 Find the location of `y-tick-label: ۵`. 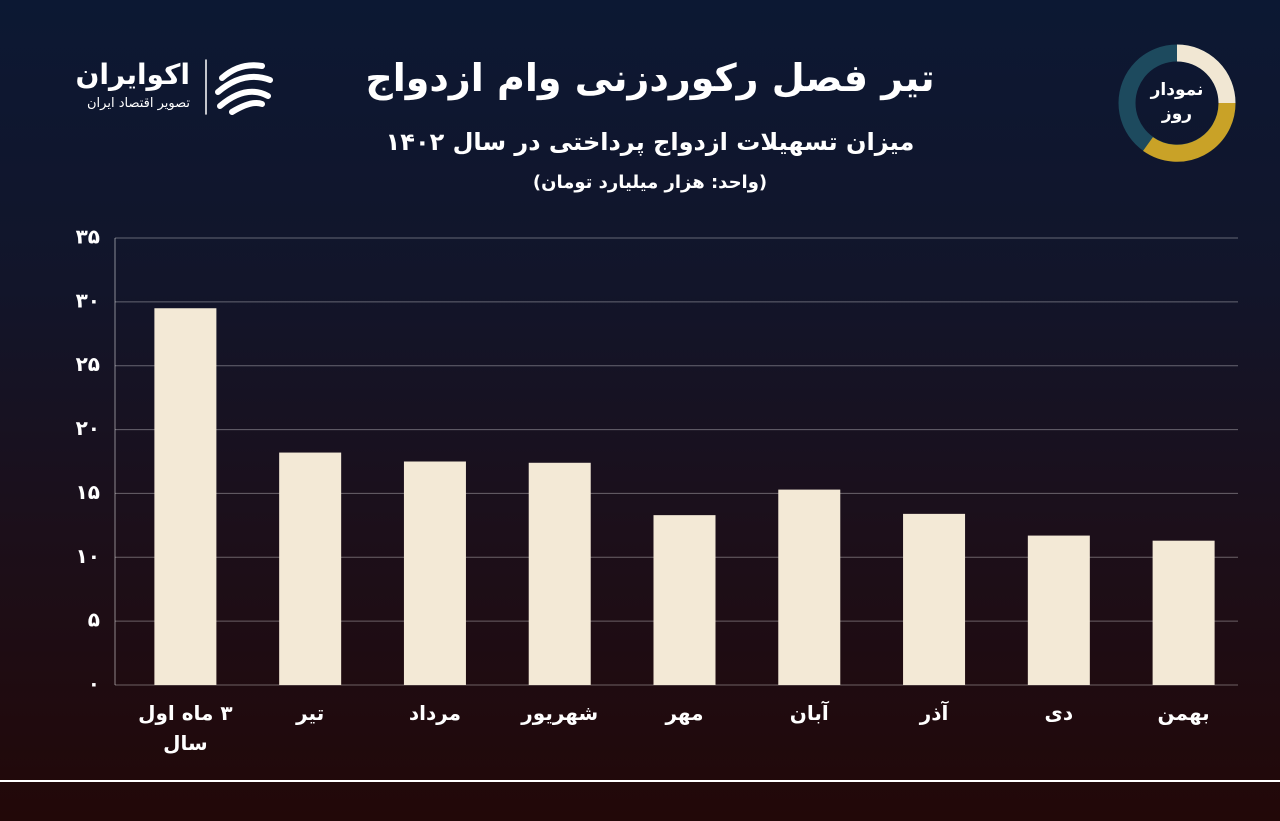

y-tick-label: ۵ is located at coordinates (94, 620).